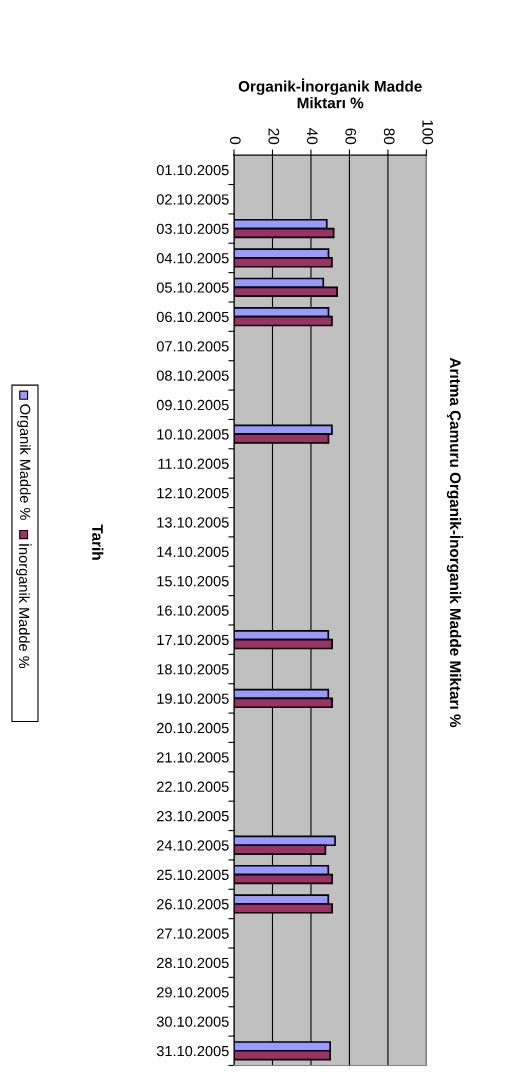  Describe the element at coordinates (24, 606) in the screenshot. I see `legend-label: İnorganik Madde %` at that location.